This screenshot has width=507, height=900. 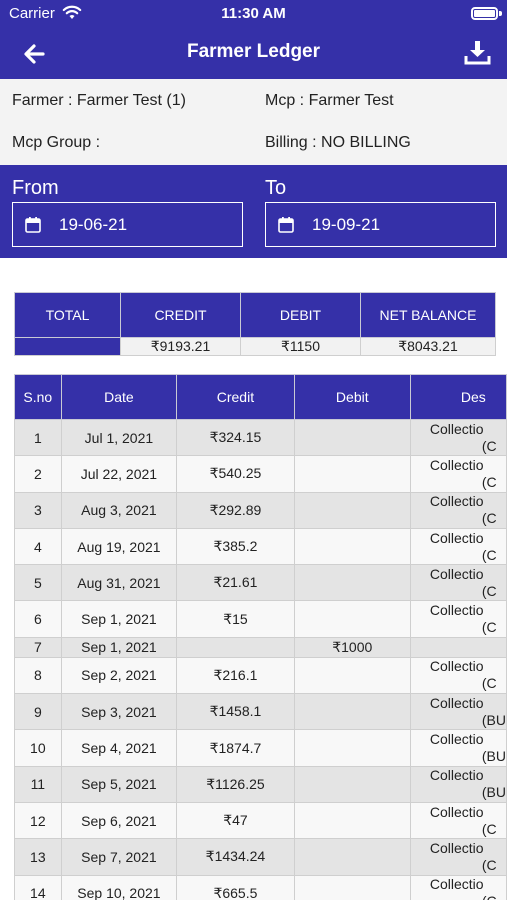 I want to click on table-row: 11 Sep 5, 2021 ₹1126.25 Collectio (BU, so click(x=260, y=784).